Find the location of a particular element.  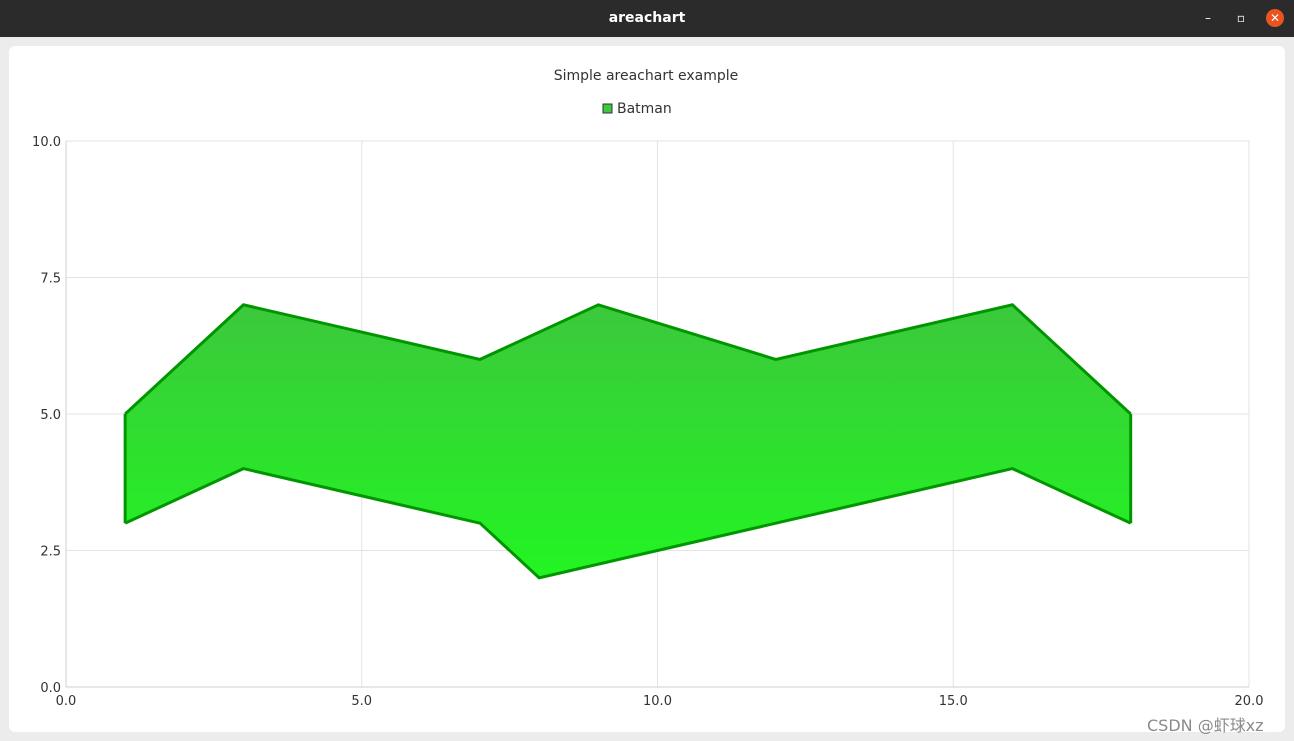

legend-label: Batman is located at coordinates (644, 109).